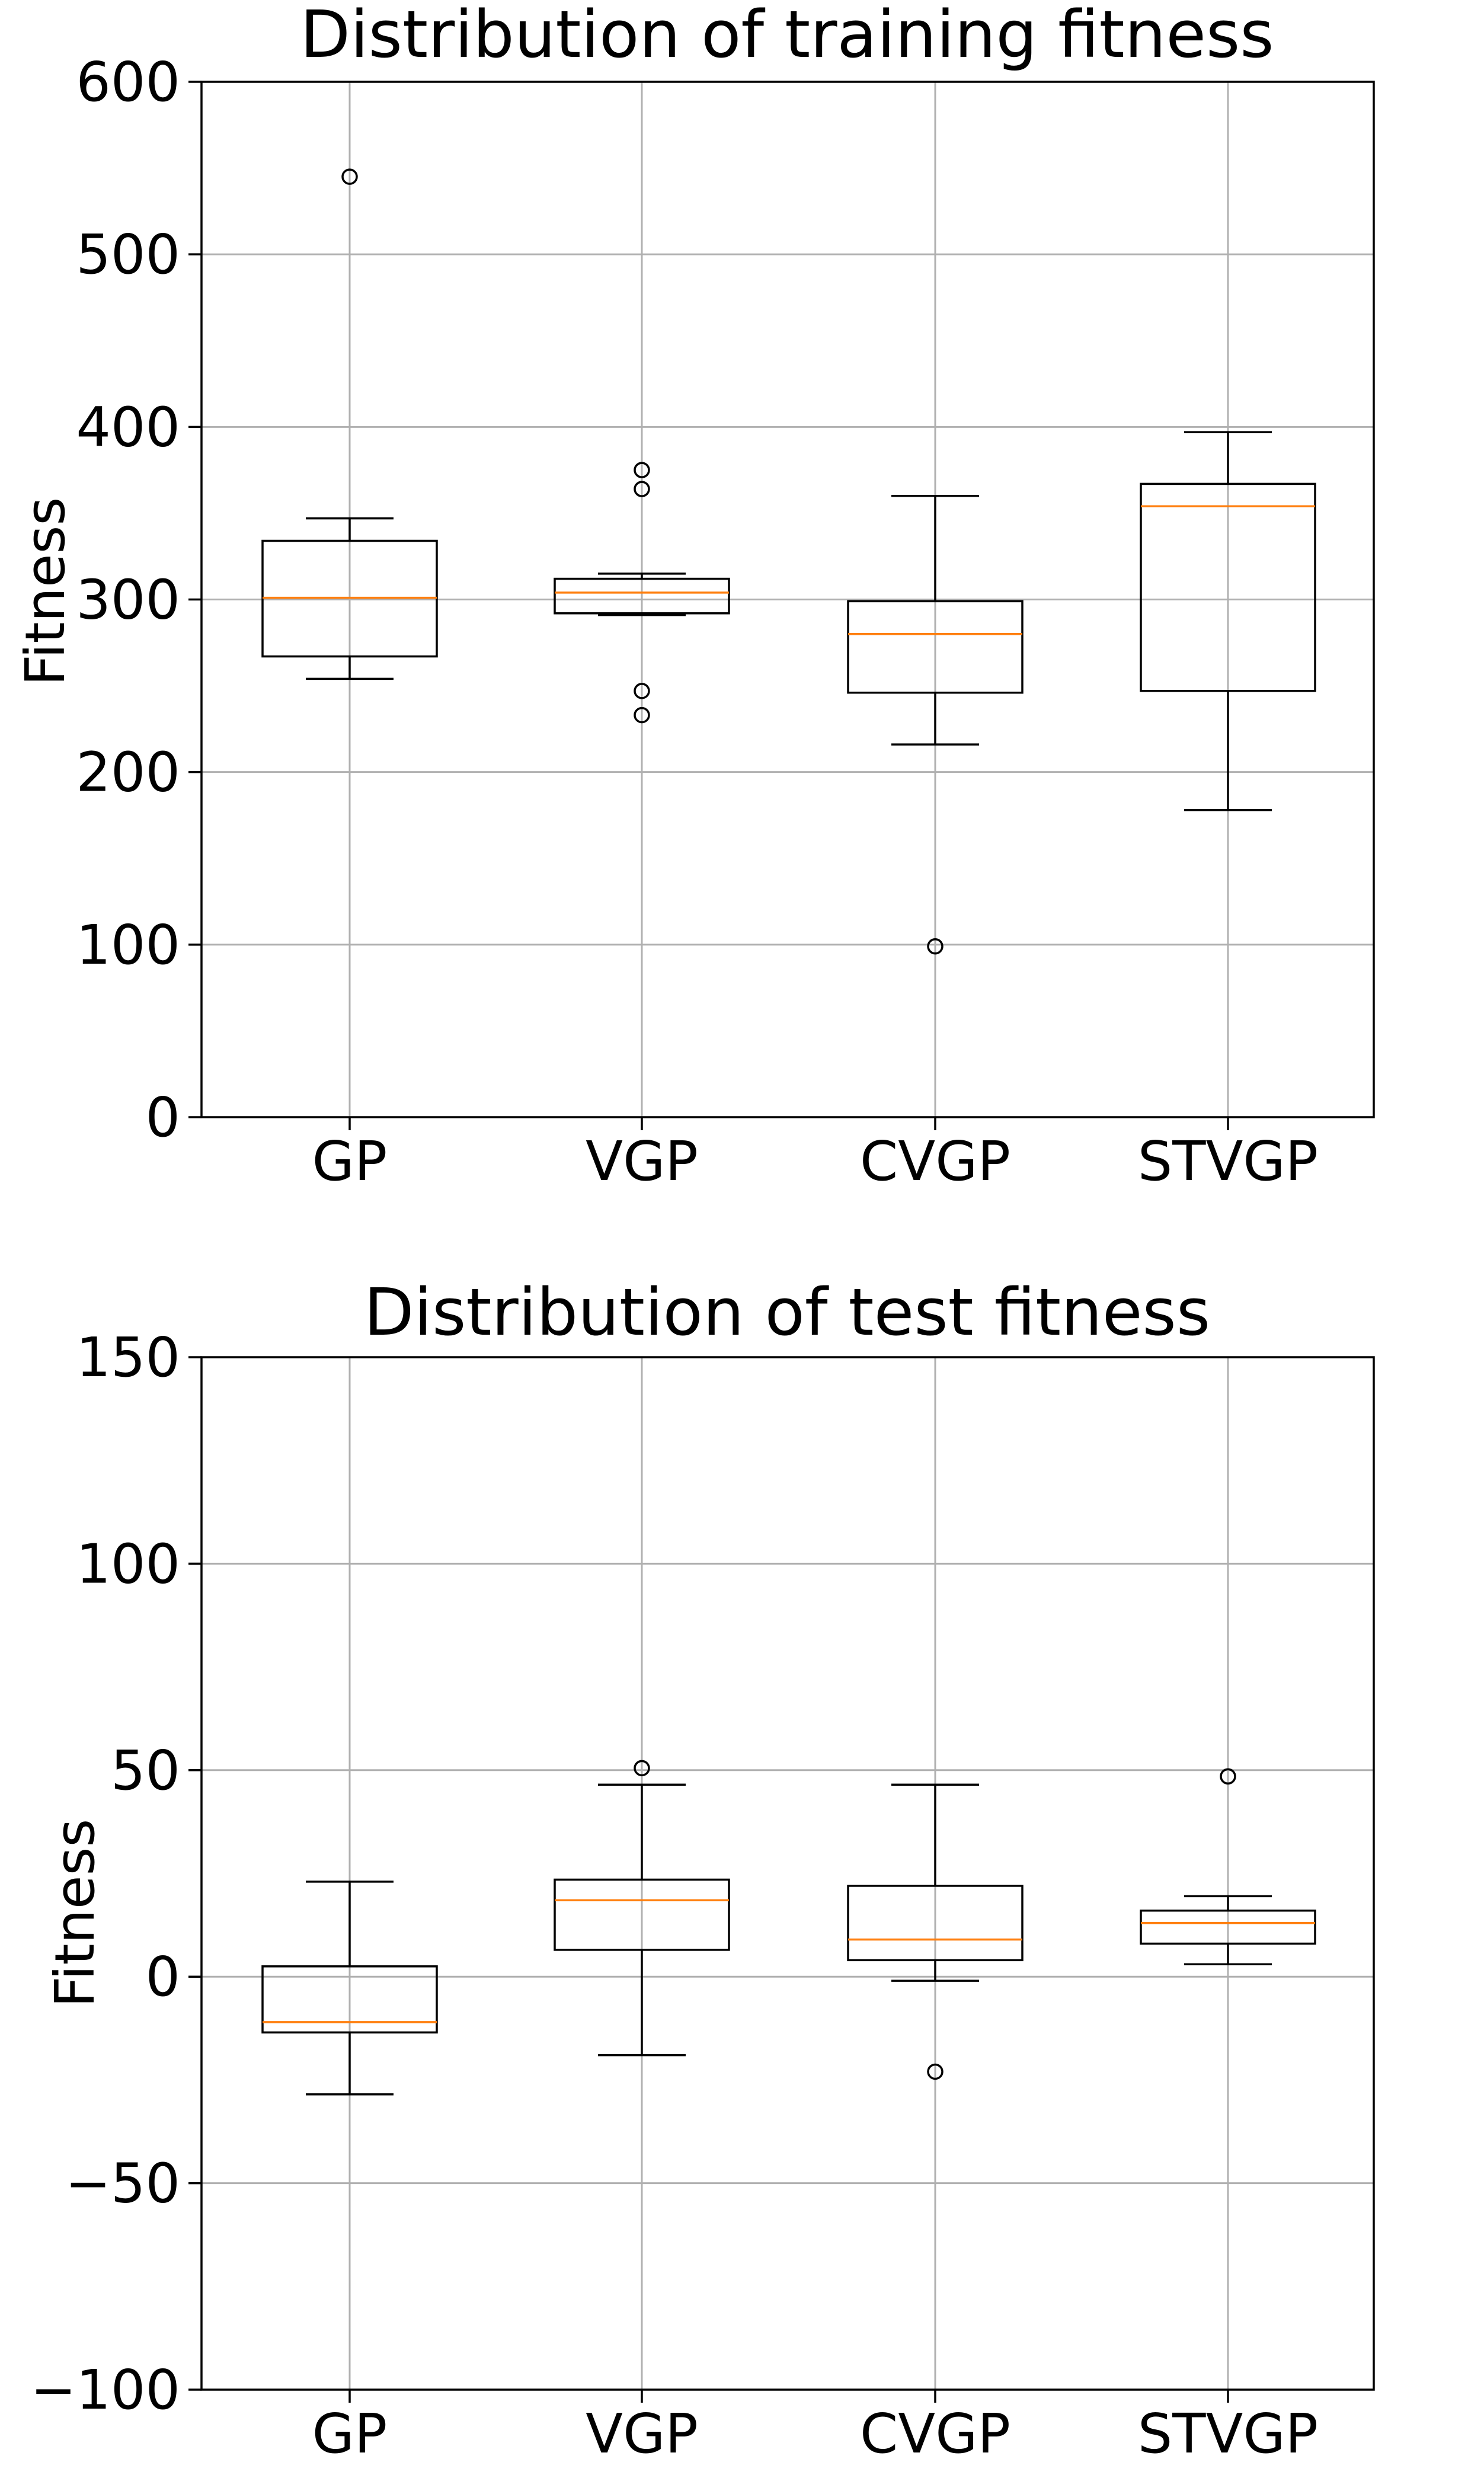 The image size is (1484, 2475). Describe the element at coordinates (128, 1357) in the screenshot. I see `y-tick-label: 150` at that location.